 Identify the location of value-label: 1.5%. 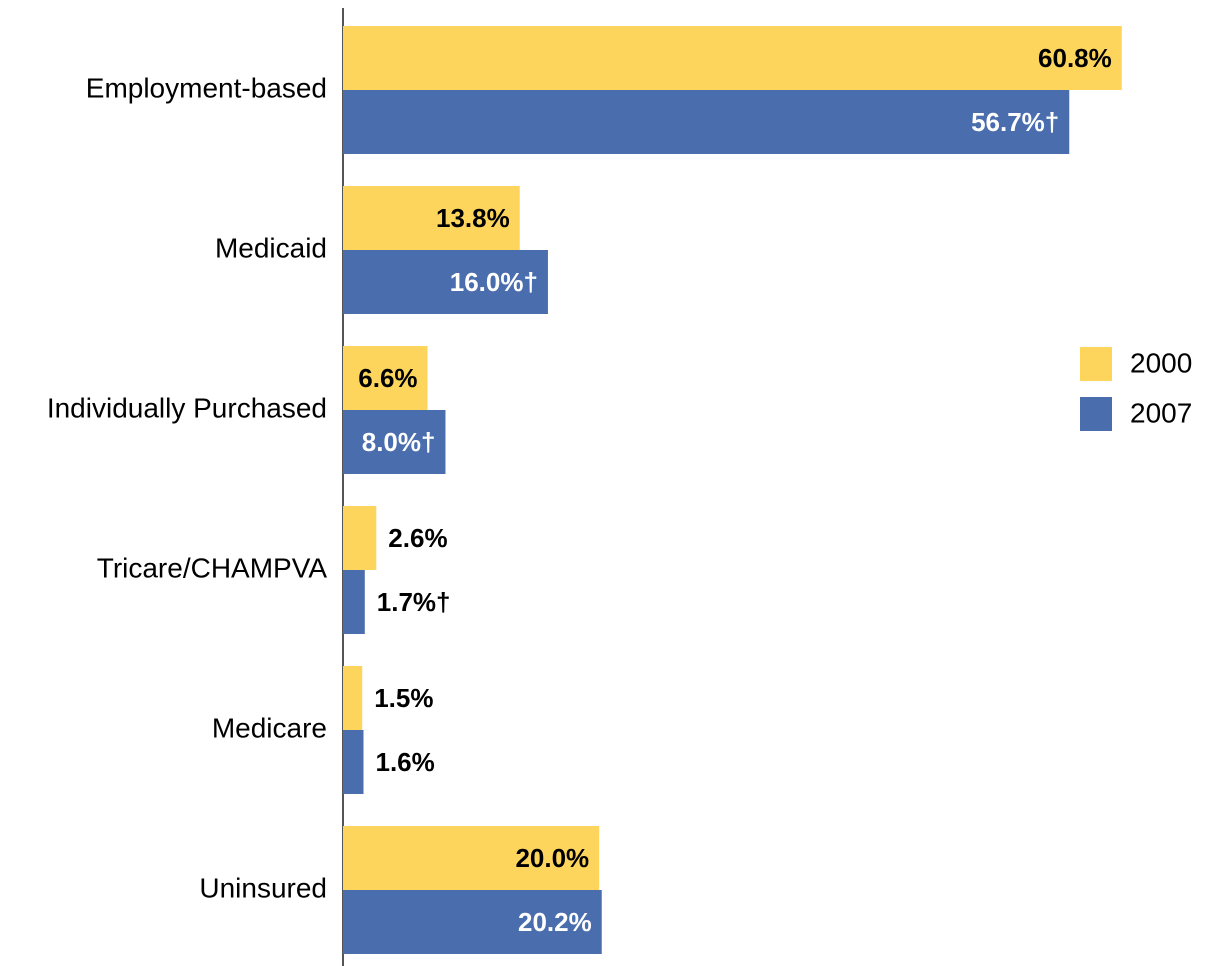
(403, 698).